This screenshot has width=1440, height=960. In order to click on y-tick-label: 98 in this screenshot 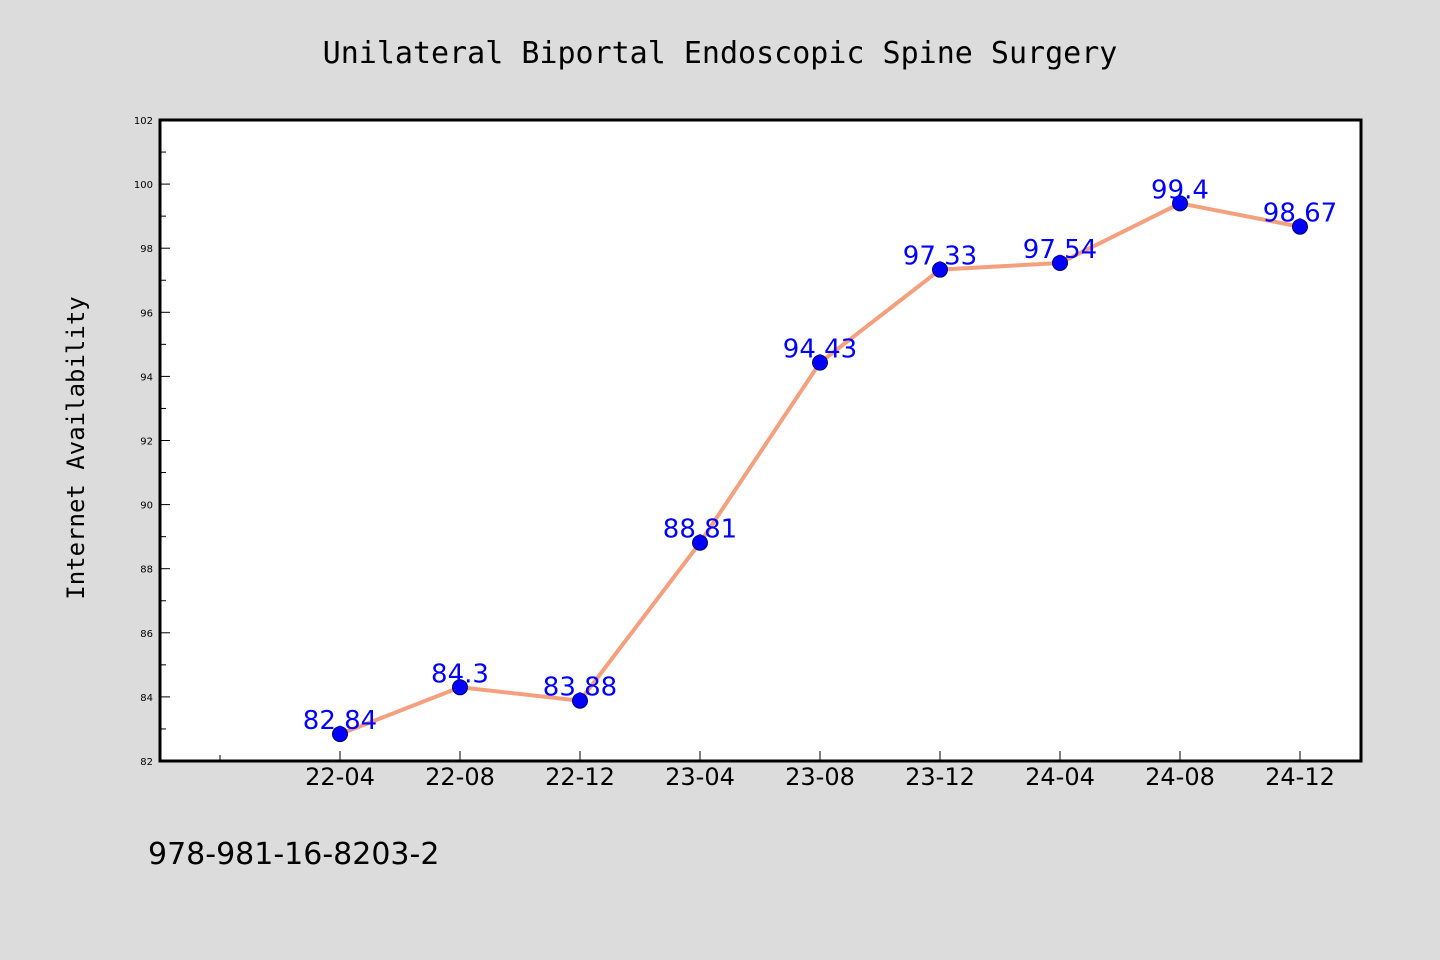, I will do `click(146, 249)`.